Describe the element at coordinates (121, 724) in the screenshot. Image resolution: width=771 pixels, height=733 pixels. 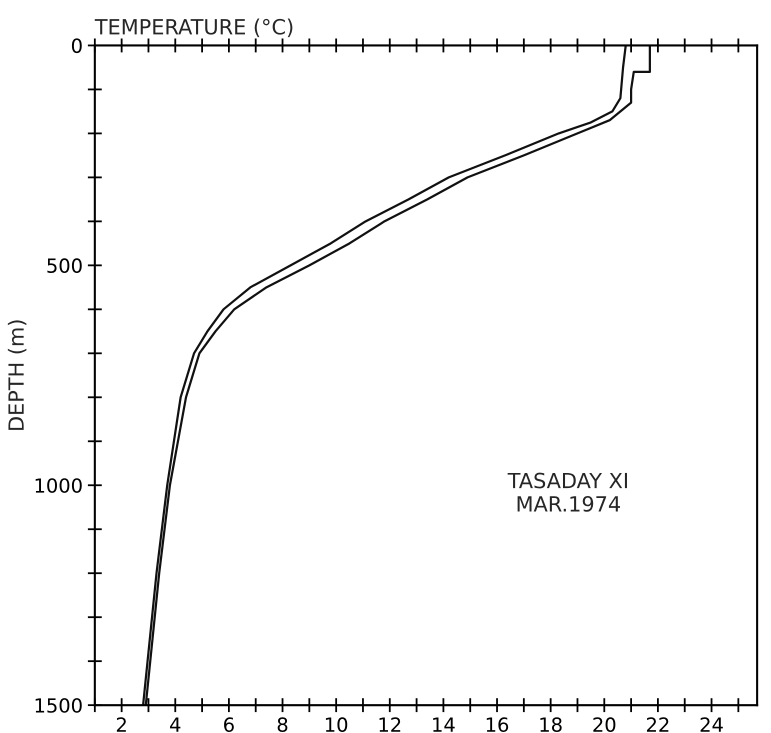
I see `x-tick-label: 2` at that location.